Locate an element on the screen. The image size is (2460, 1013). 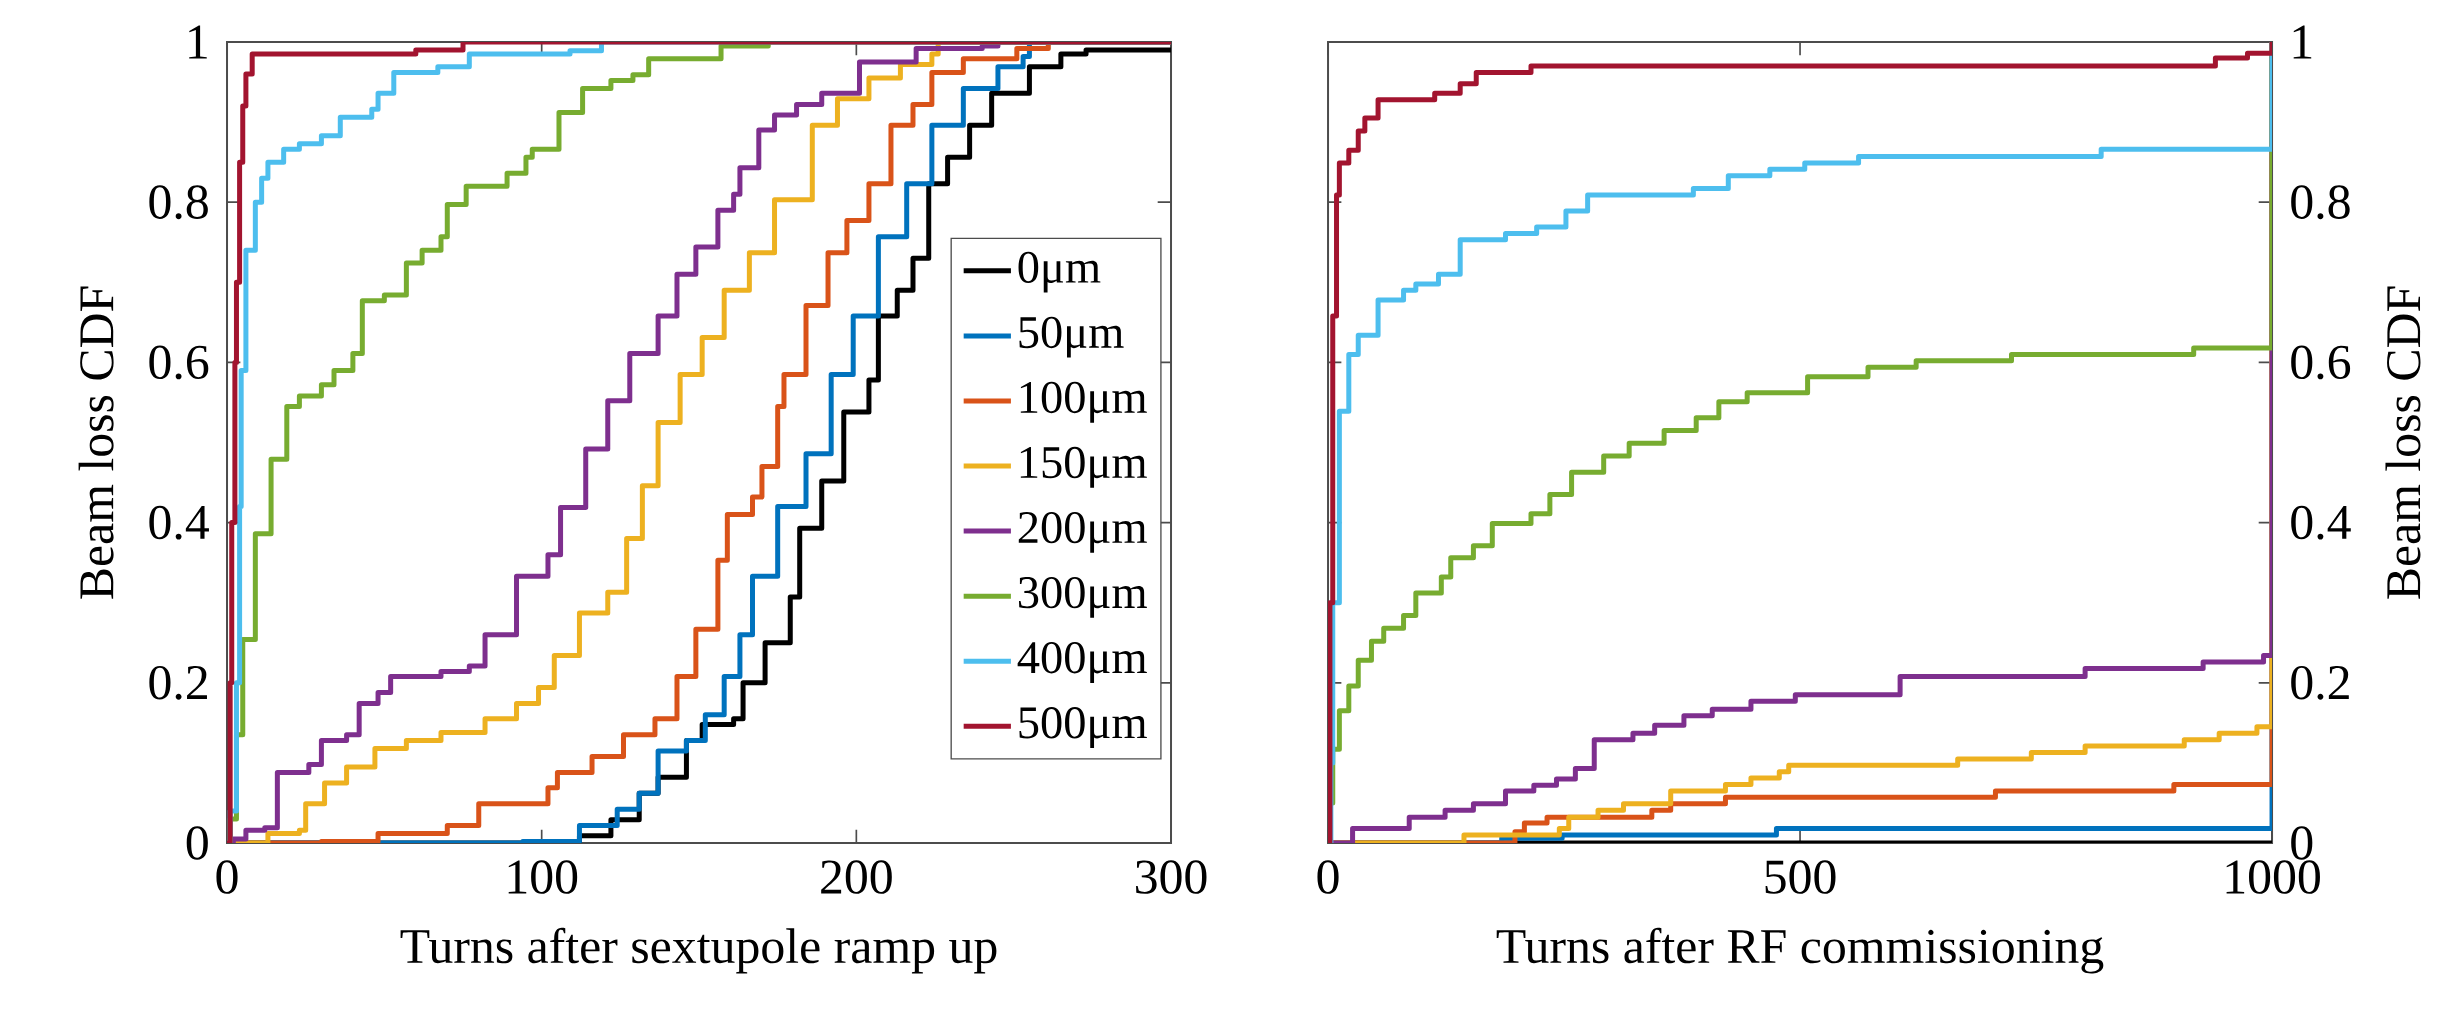
x-tick-label: 300 is located at coordinates (1171, 877).